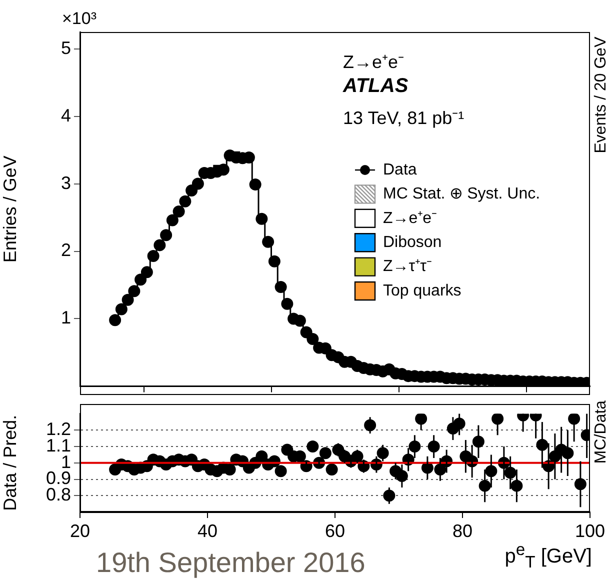  I want to click on text: MC/Data, so click(601, 432).